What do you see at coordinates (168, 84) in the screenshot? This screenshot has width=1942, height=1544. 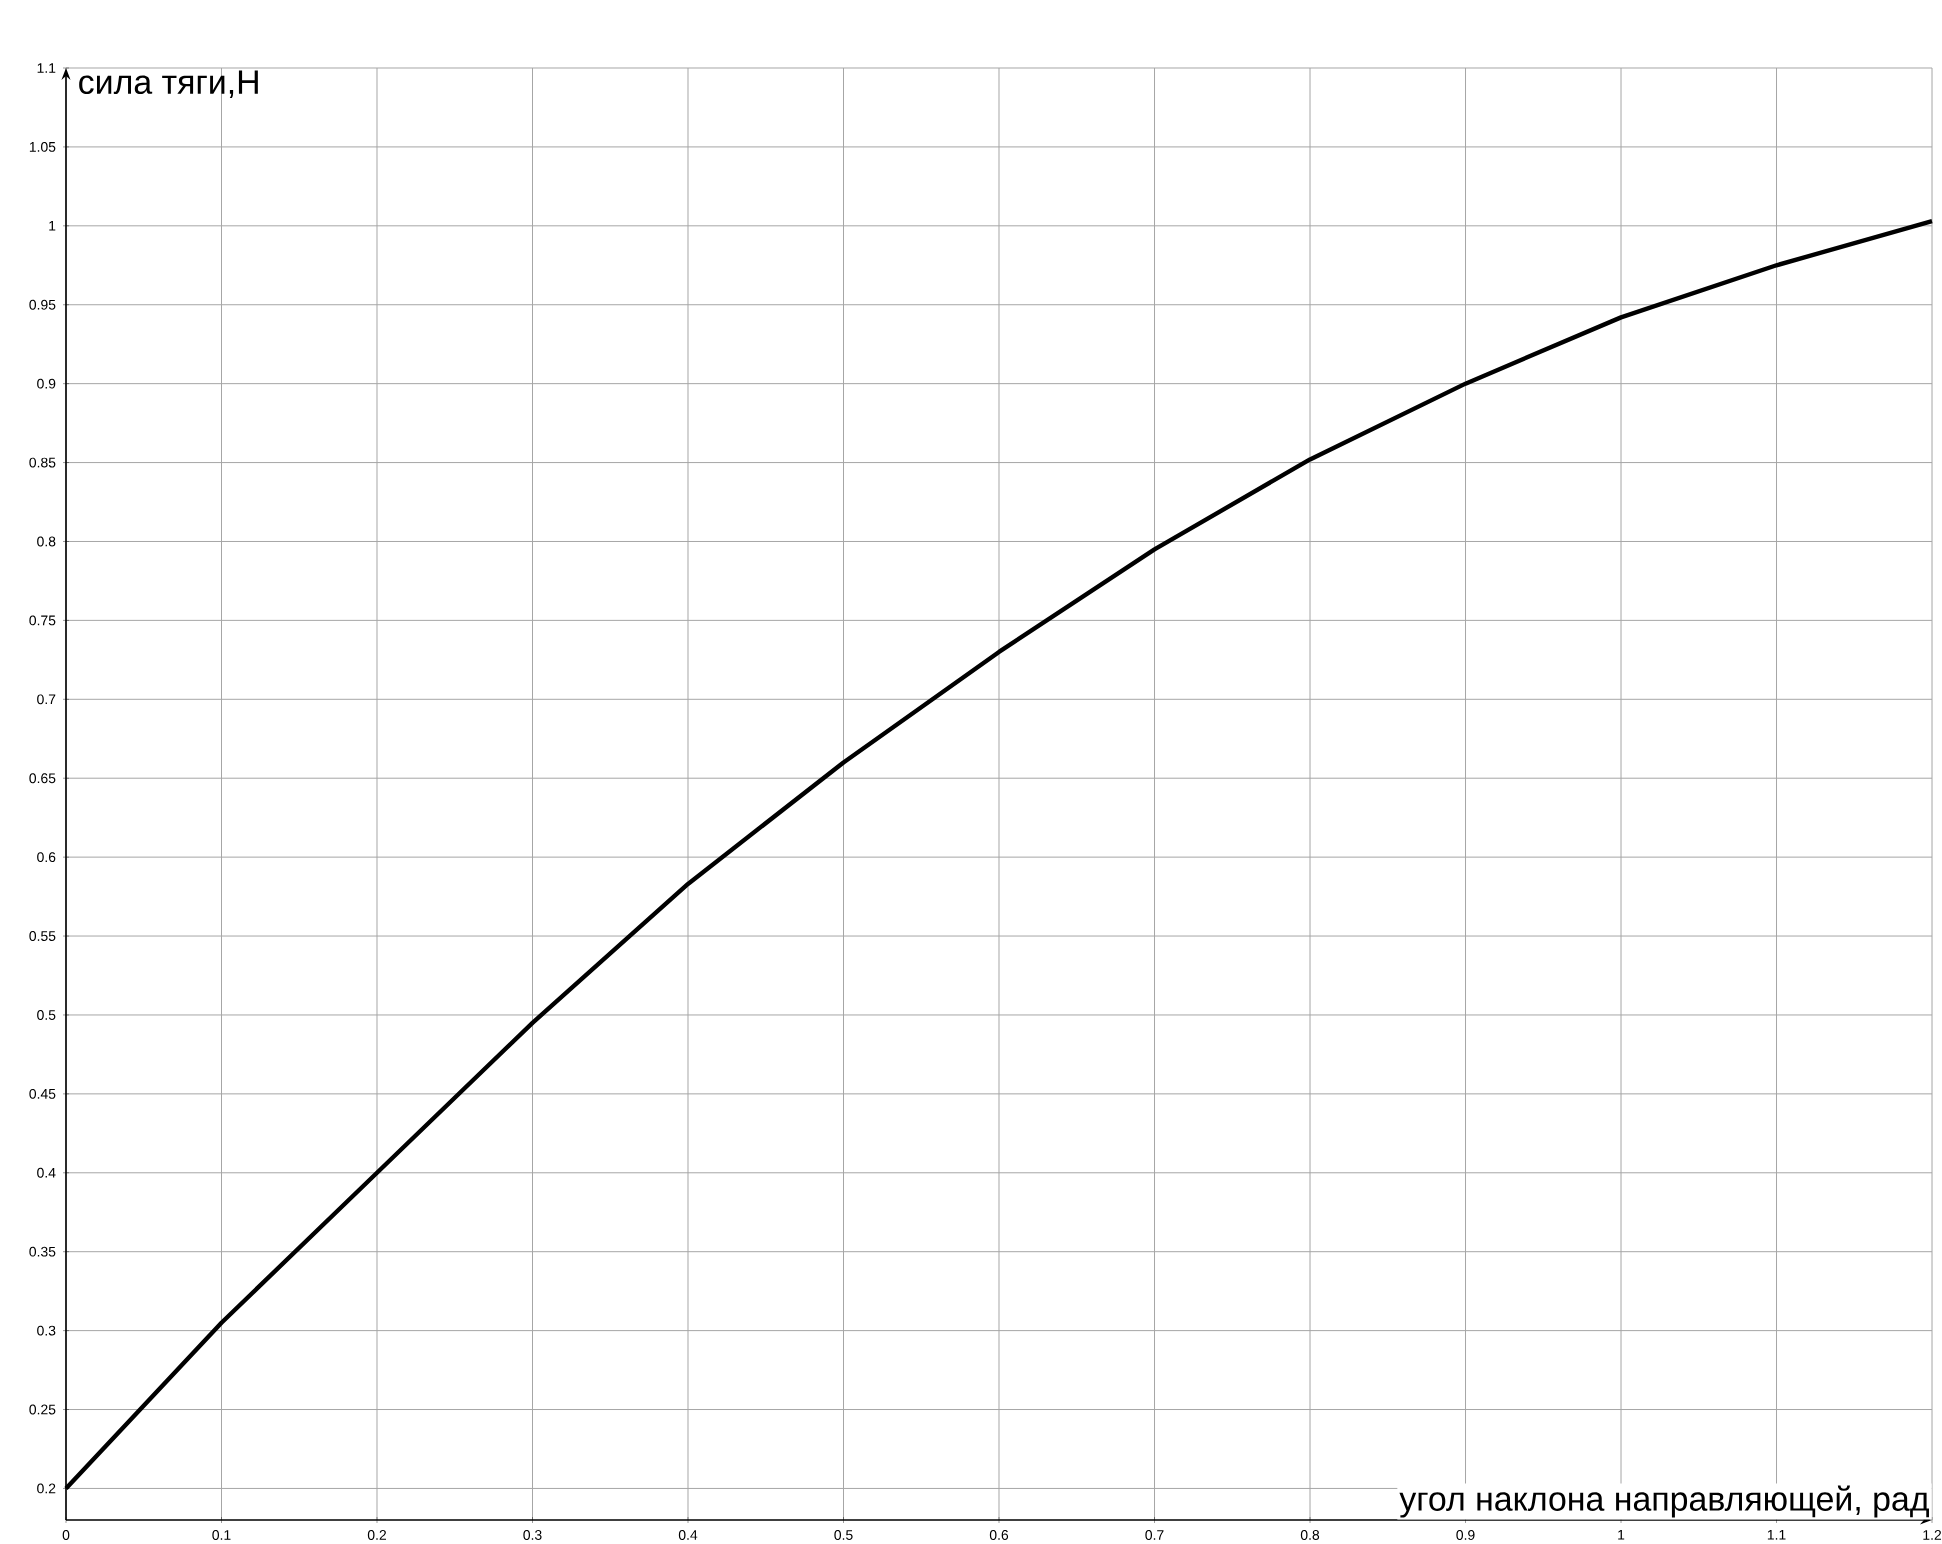 I see `y-axis-title: сила тяги,Н` at bounding box center [168, 84].